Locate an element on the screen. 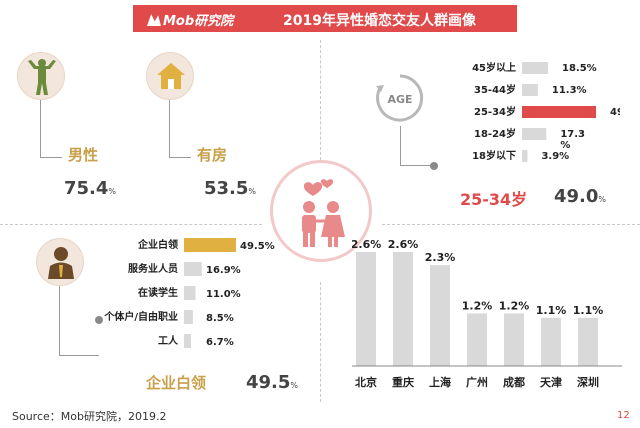 The width and height of the screenshot is (640, 428). gender-label: 男性 is located at coordinates (83, 155).